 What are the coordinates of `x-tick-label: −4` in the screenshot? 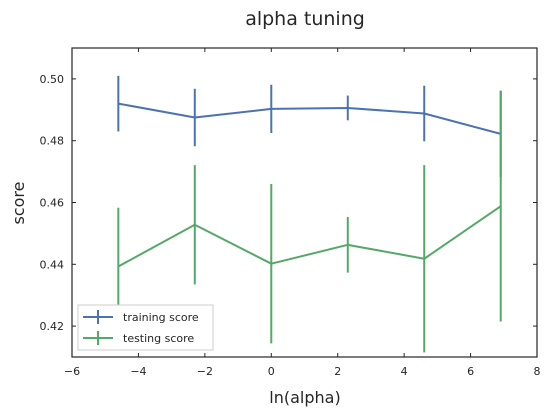 It's located at (138, 371).